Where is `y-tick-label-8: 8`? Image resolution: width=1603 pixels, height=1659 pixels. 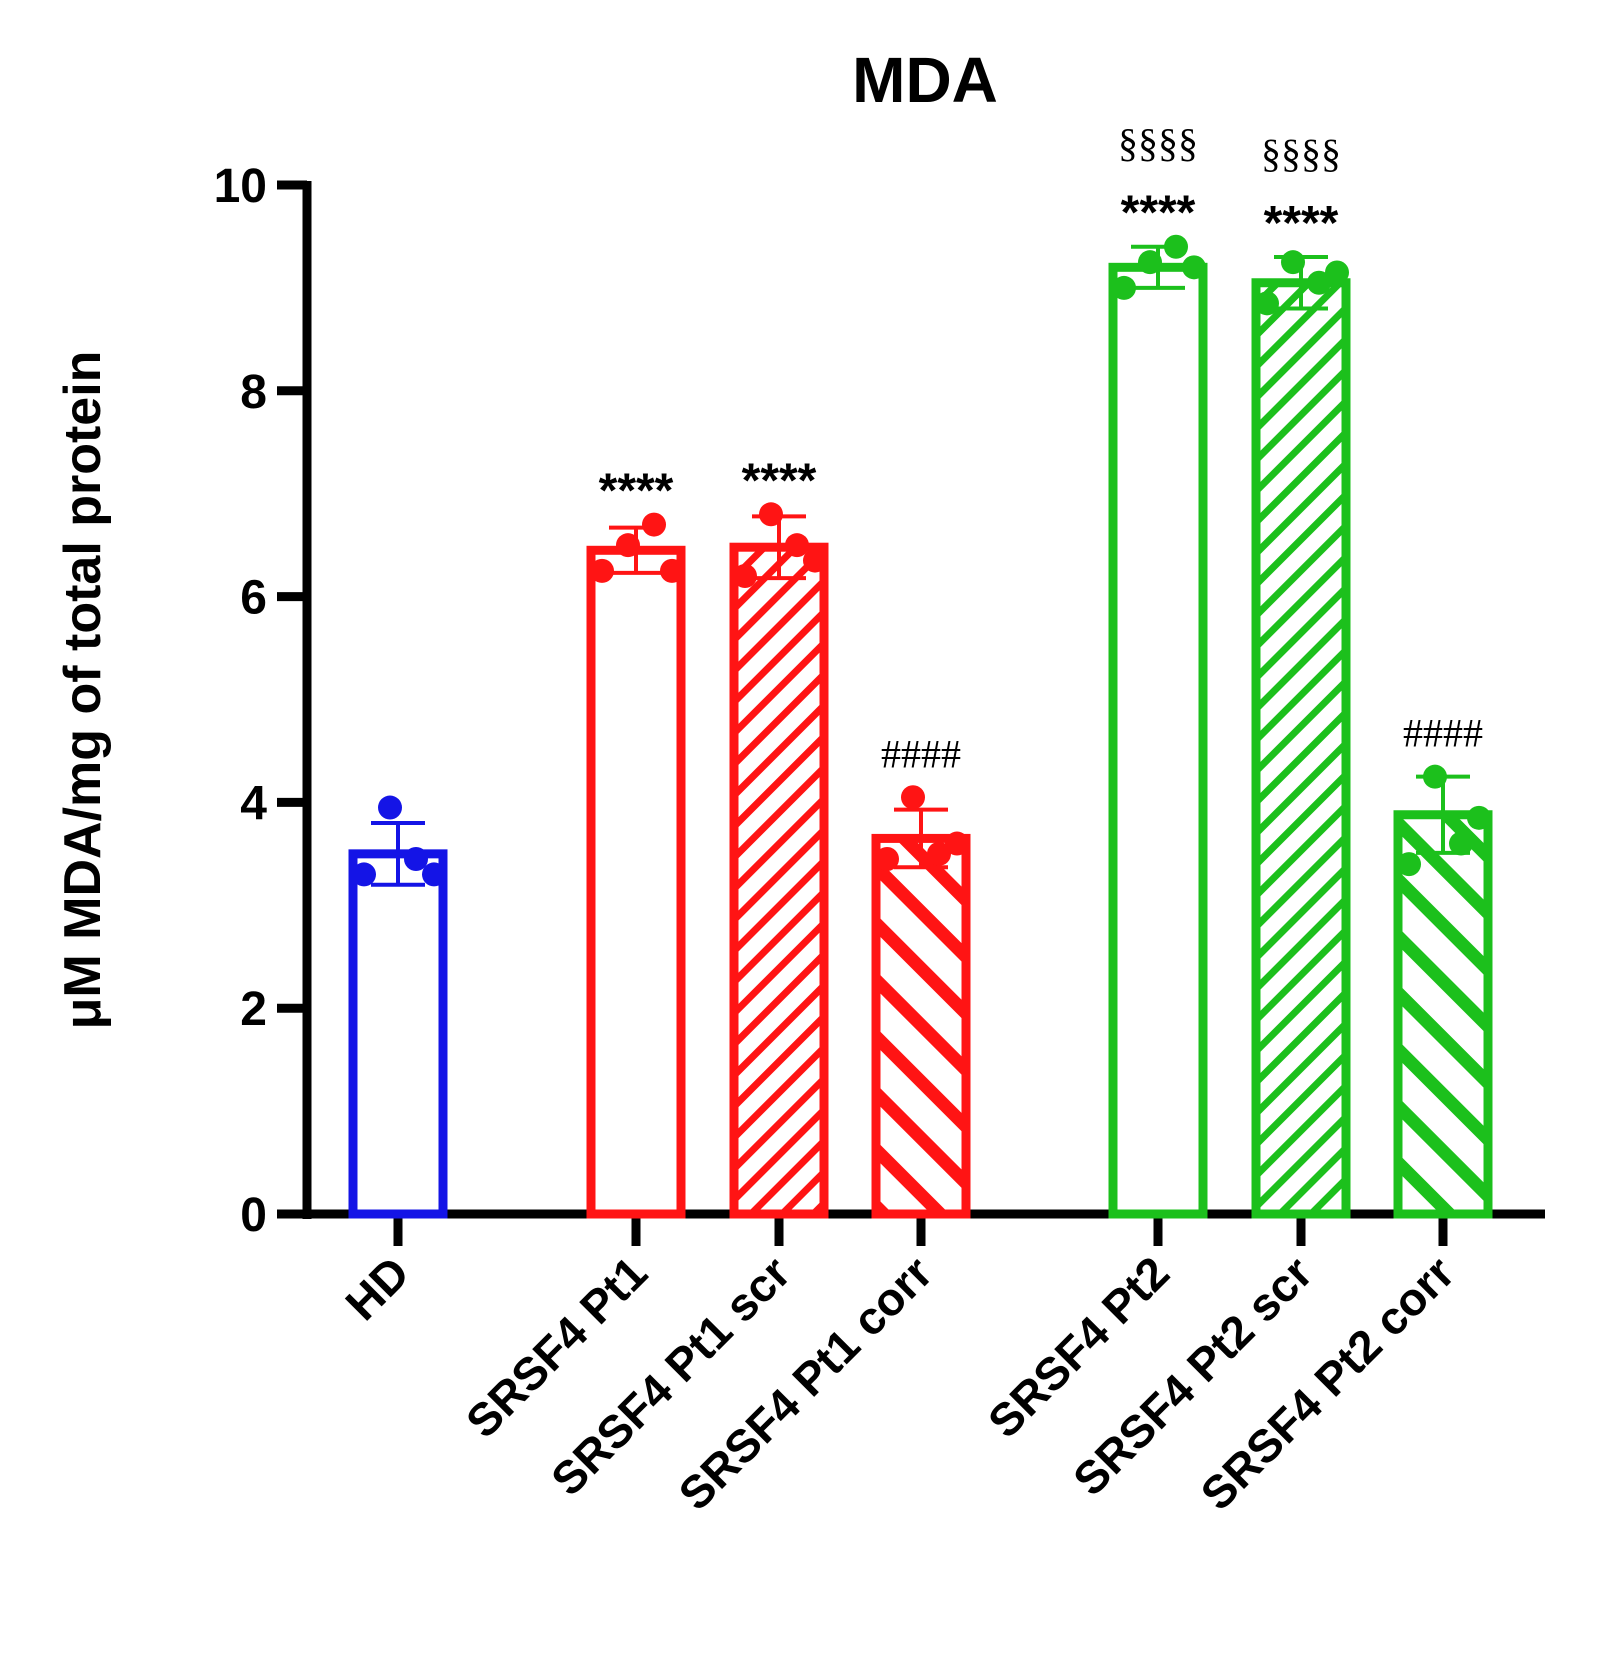 y-tick-label-8: 8 is located at coordinates (253, 392).